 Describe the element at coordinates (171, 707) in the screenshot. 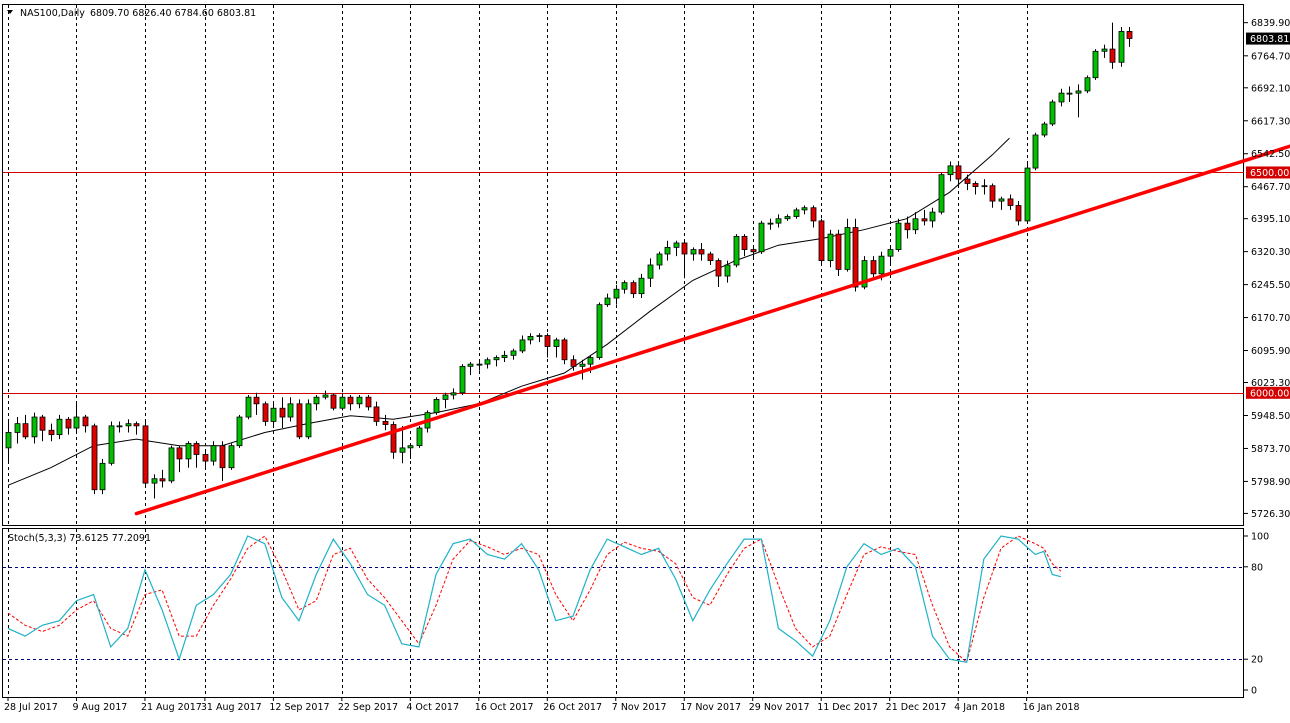

I see `time-tick-label: 21 Aug 2017` at that location.